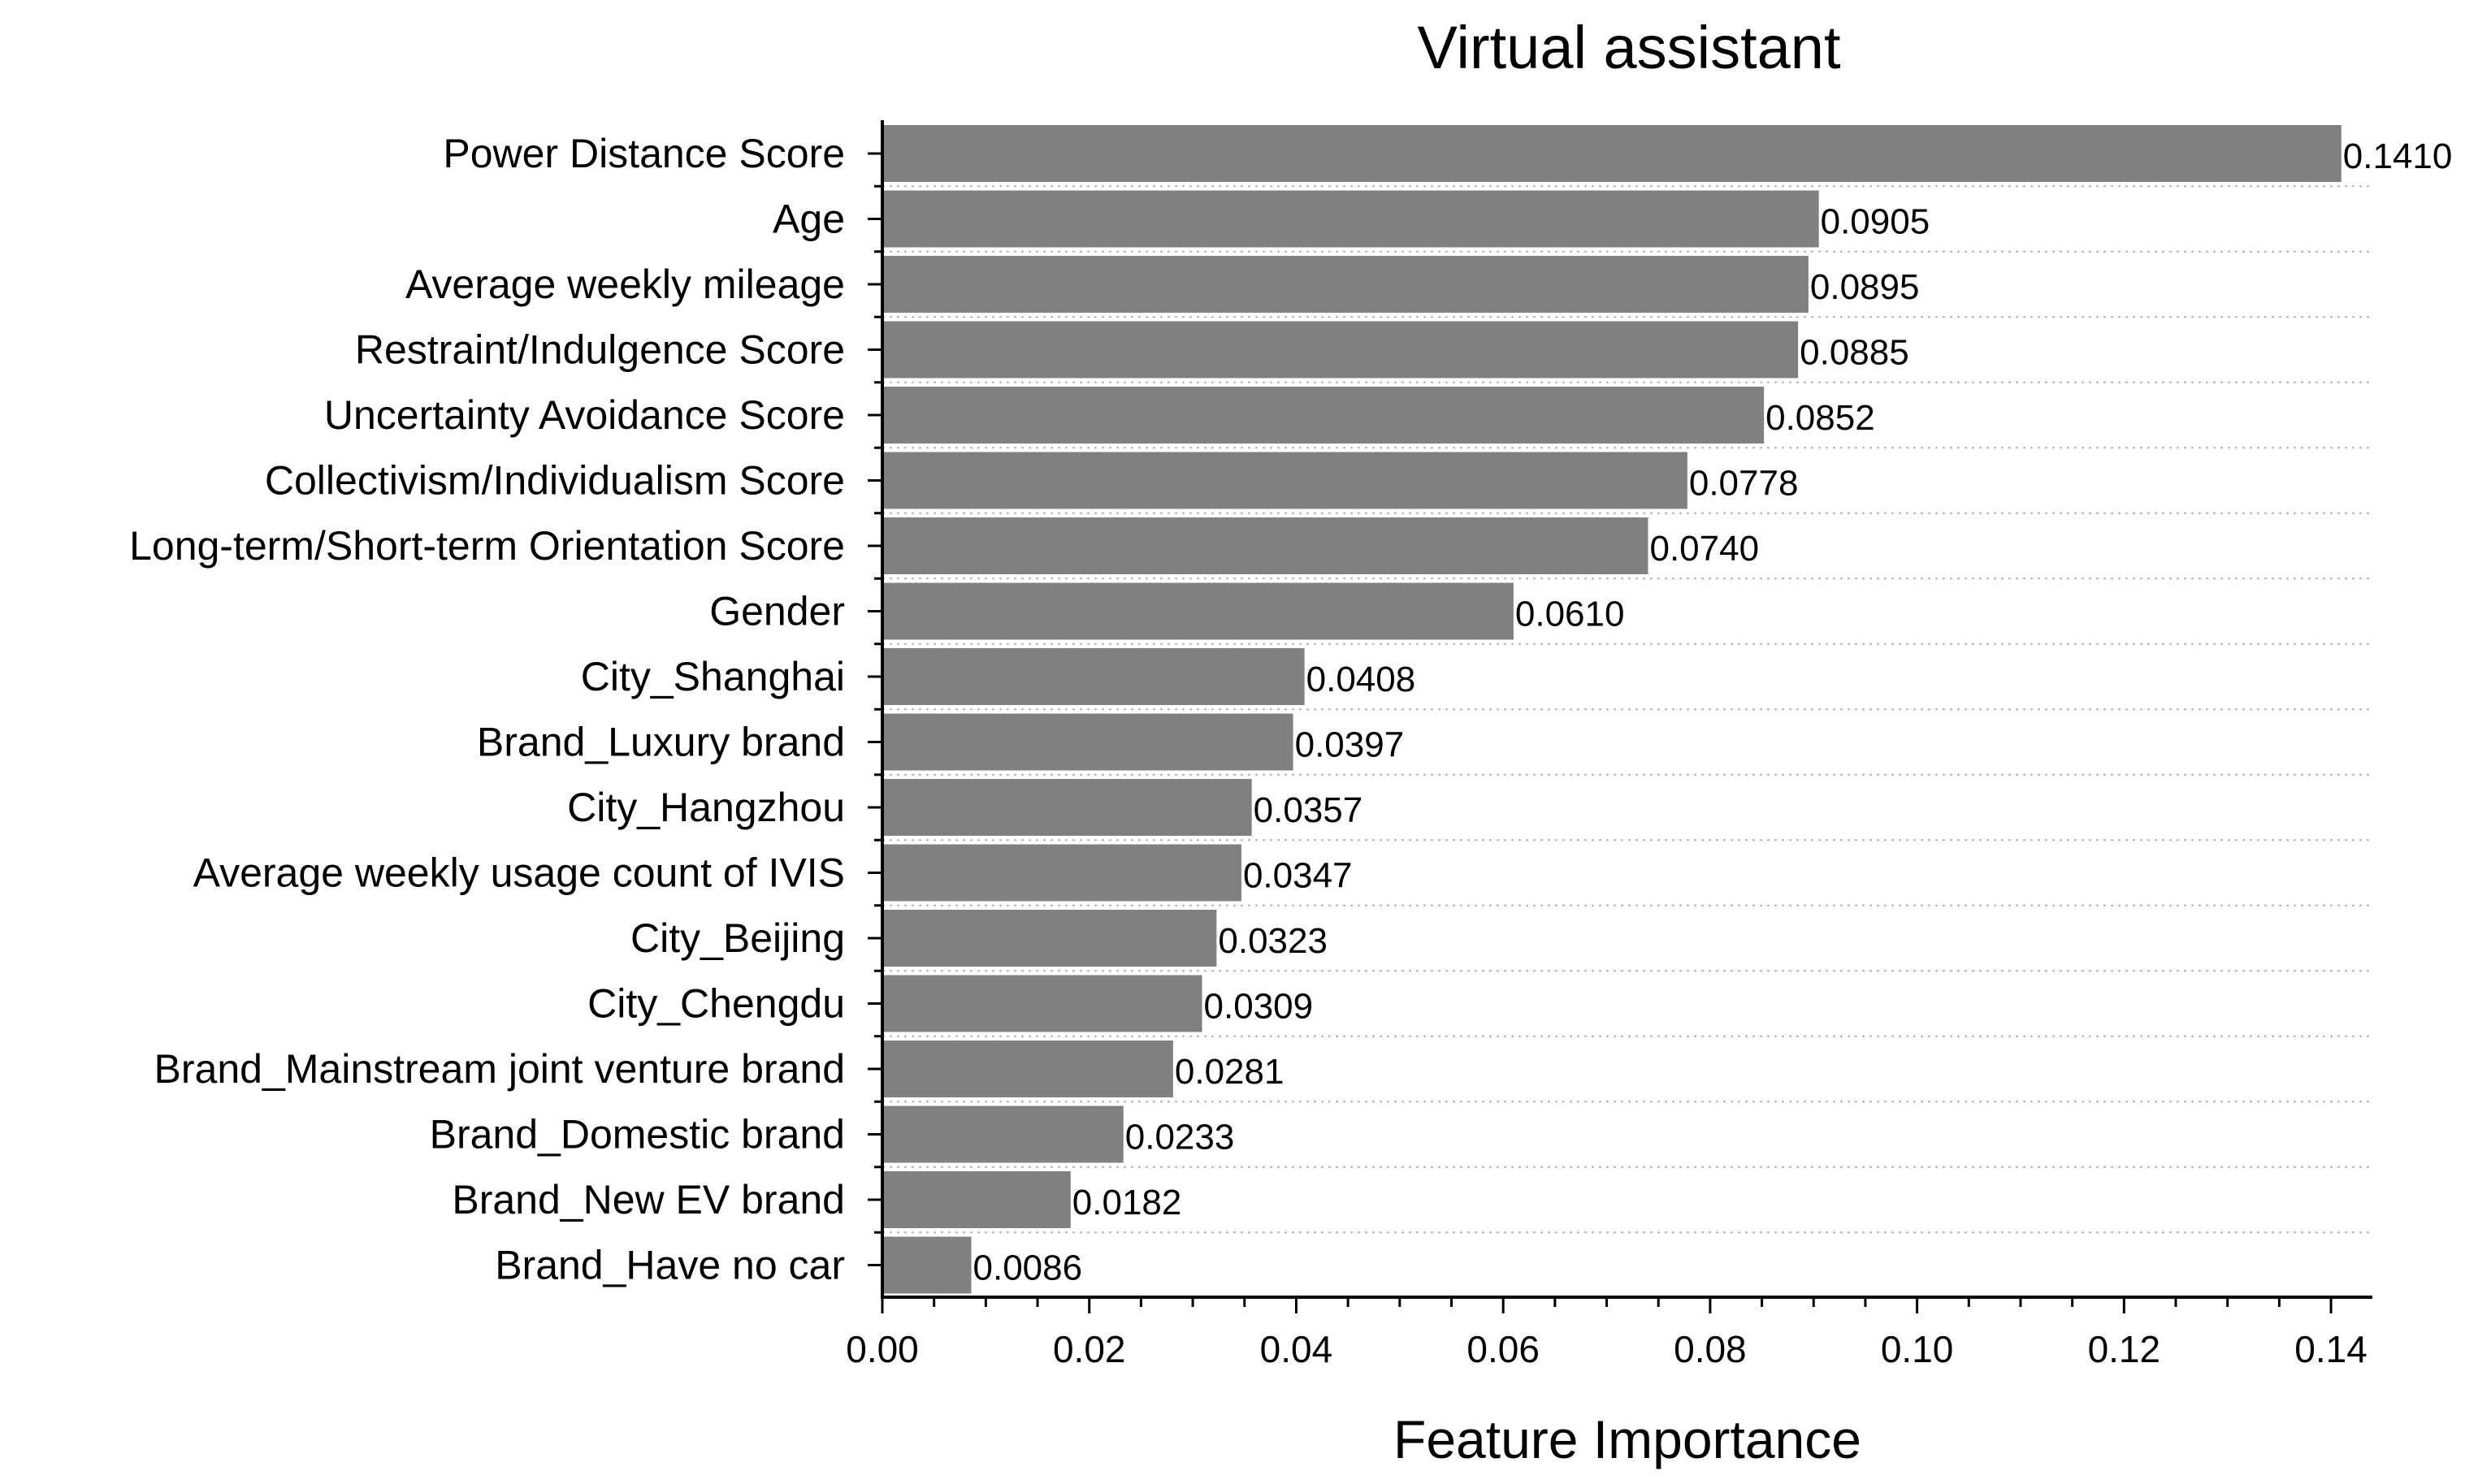  What do you see at coordinates (1273, 941) in the screenshot?
I see `data-label: 0.0323` at bounding box center [1273, 941].